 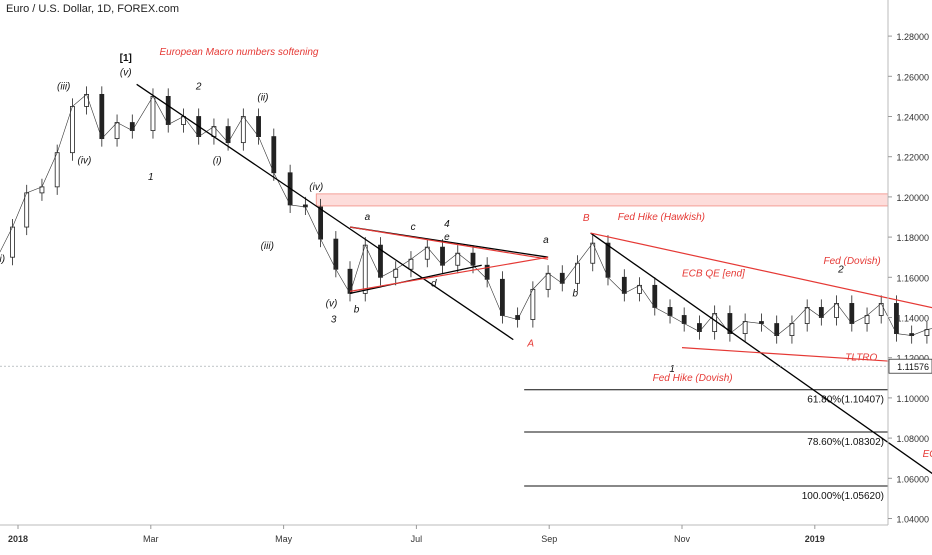 What do you see at coordinates (912, 520) in the screenshot?
I see `y-tick-label: 1.04000` at bounding box center [912, 520].